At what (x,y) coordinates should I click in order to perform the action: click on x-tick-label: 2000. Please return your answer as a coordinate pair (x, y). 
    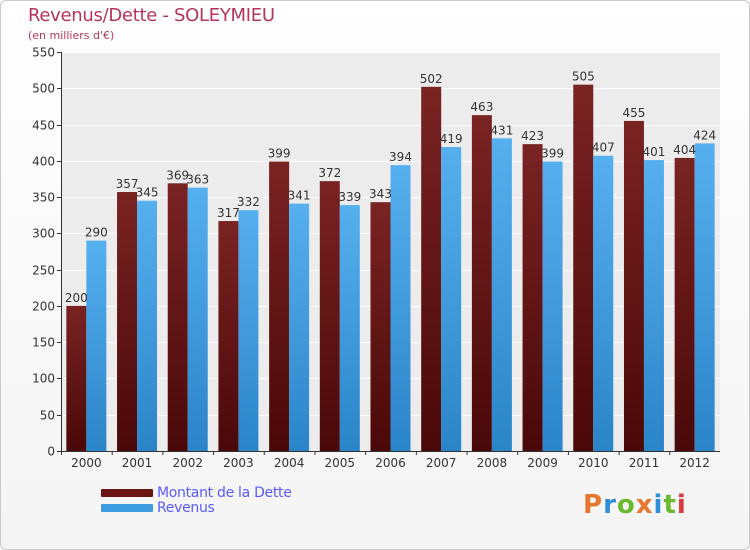
    Looking at the image, I should click on (86, 463).